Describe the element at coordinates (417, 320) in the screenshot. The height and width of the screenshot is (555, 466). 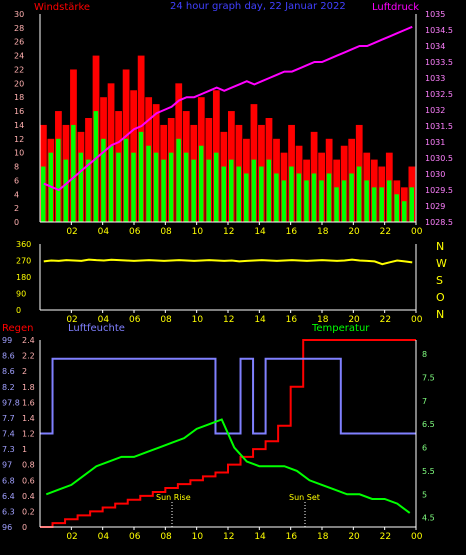
I see `x-tick-label: 00` at that location.